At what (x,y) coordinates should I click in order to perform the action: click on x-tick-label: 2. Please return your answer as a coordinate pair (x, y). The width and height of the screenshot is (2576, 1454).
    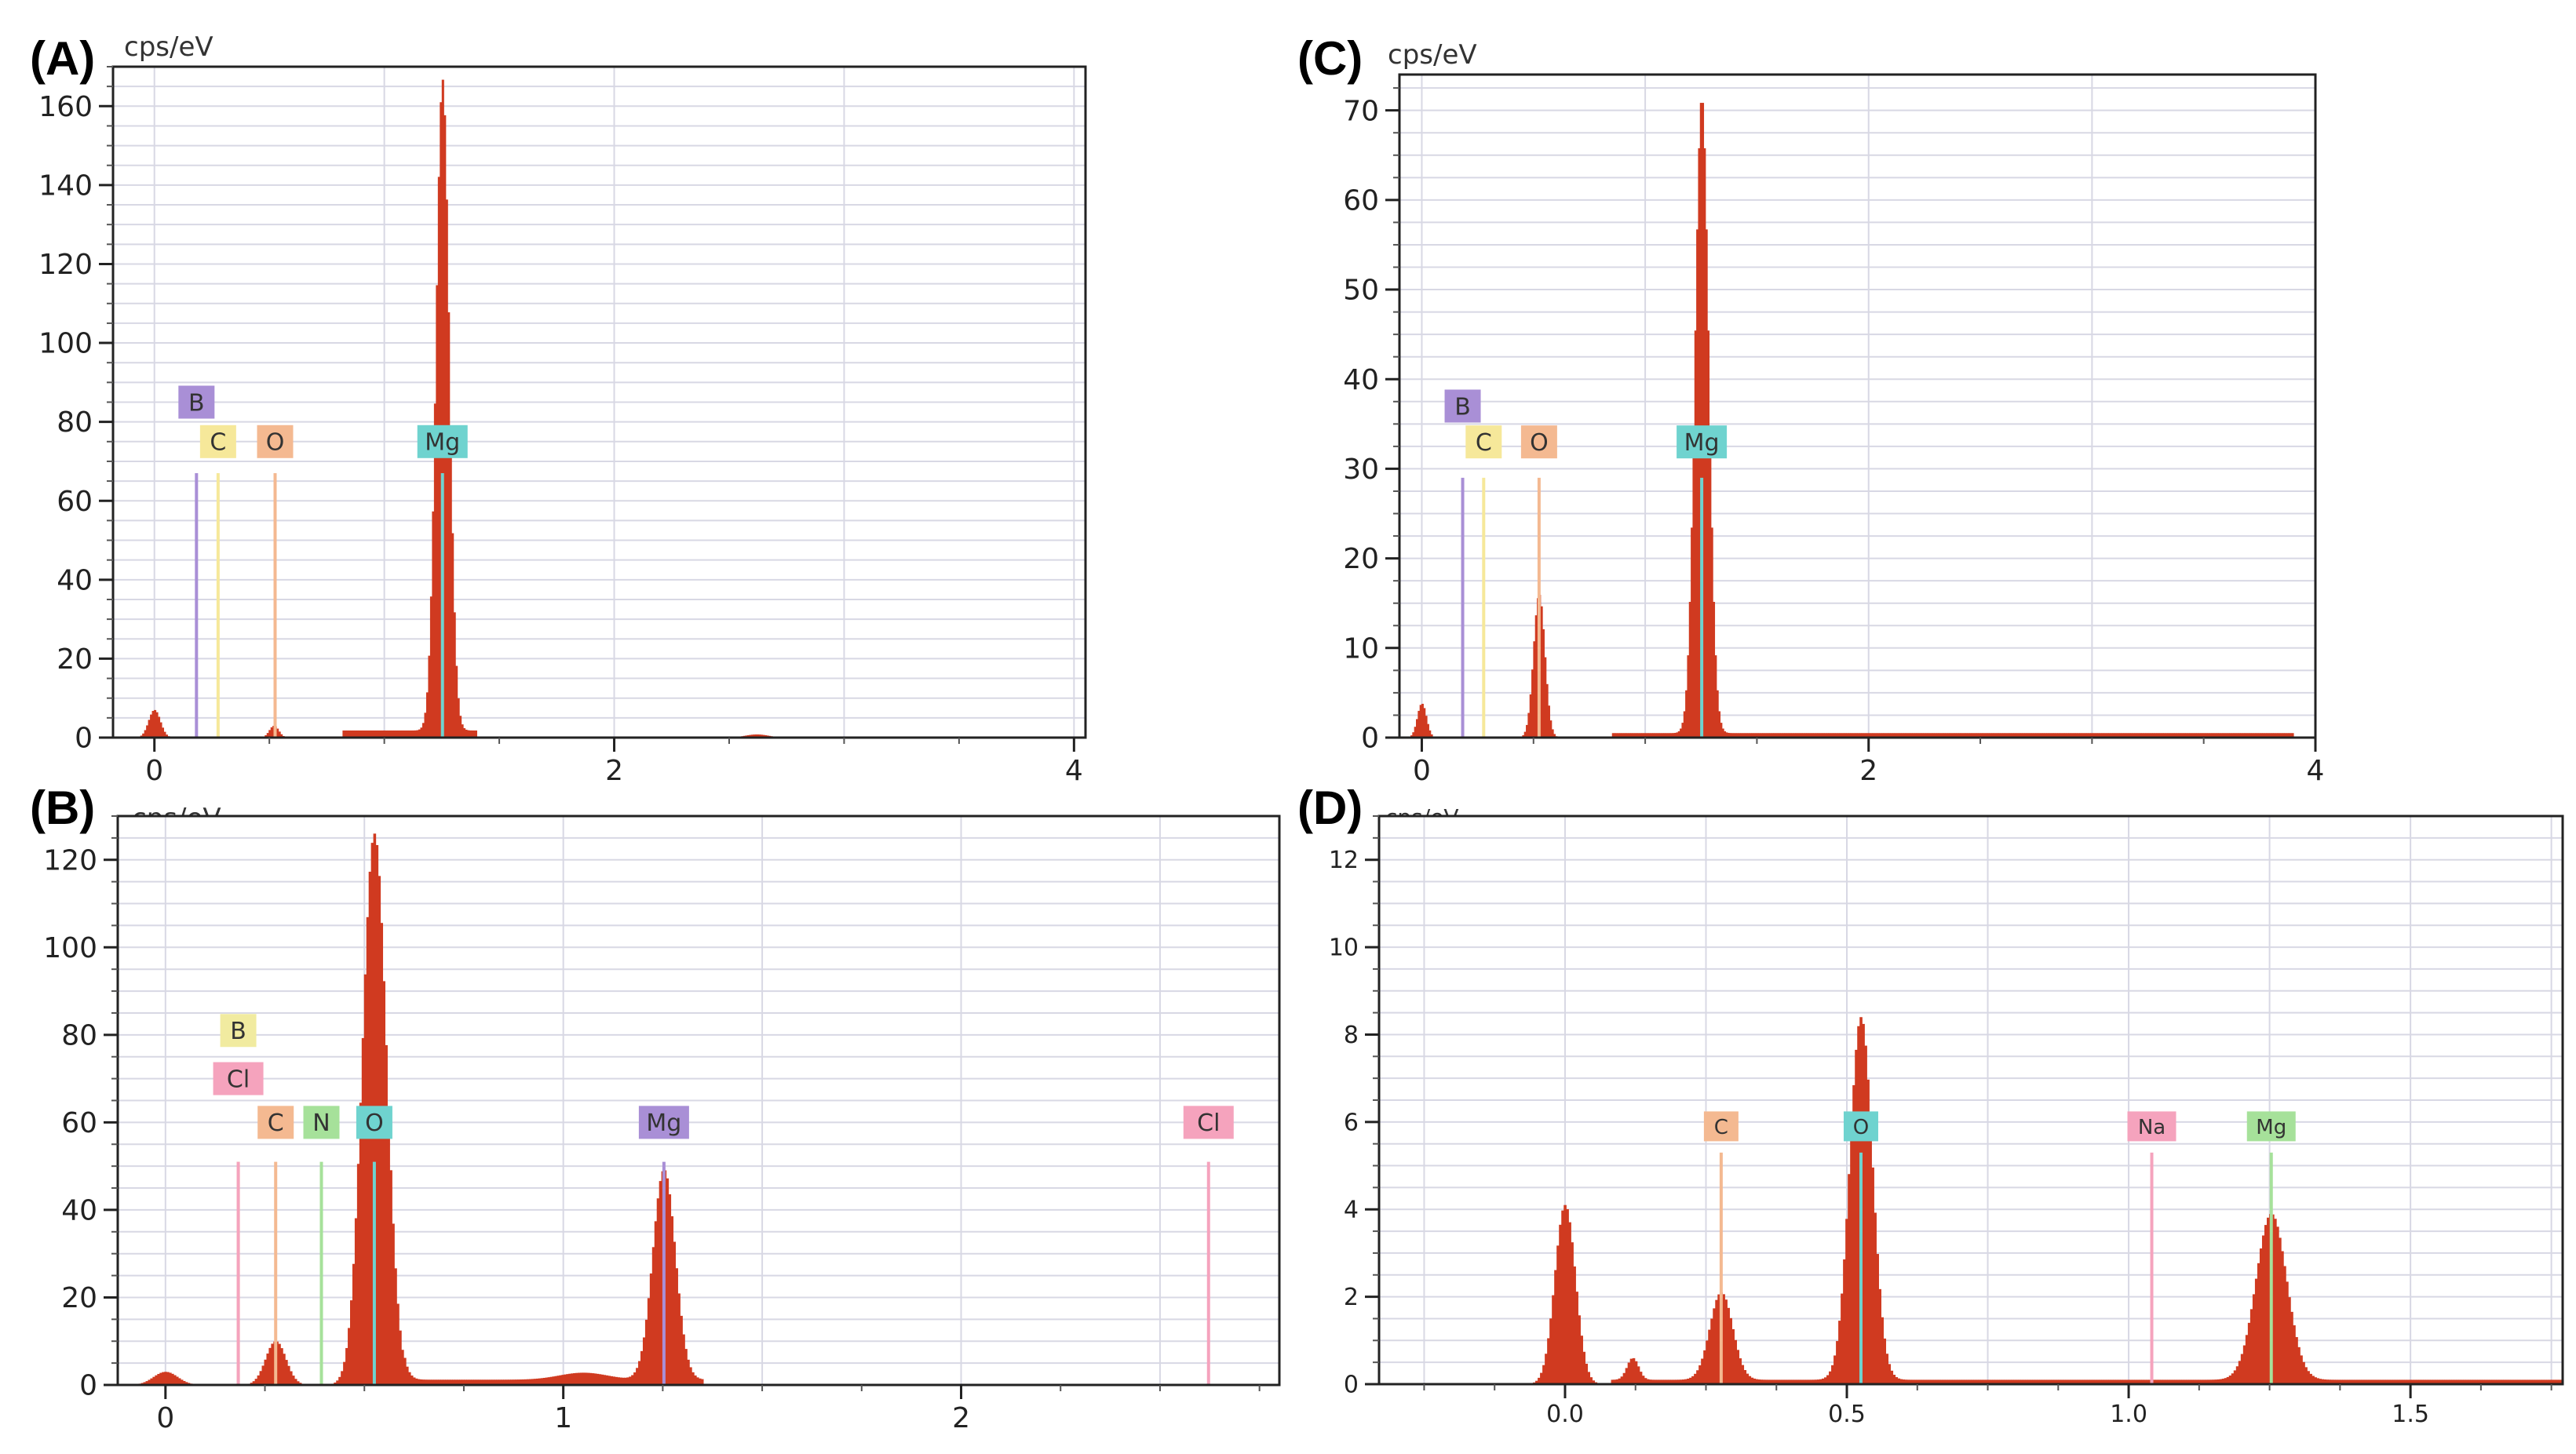
    Looking at the image, I should click on (614, 771).